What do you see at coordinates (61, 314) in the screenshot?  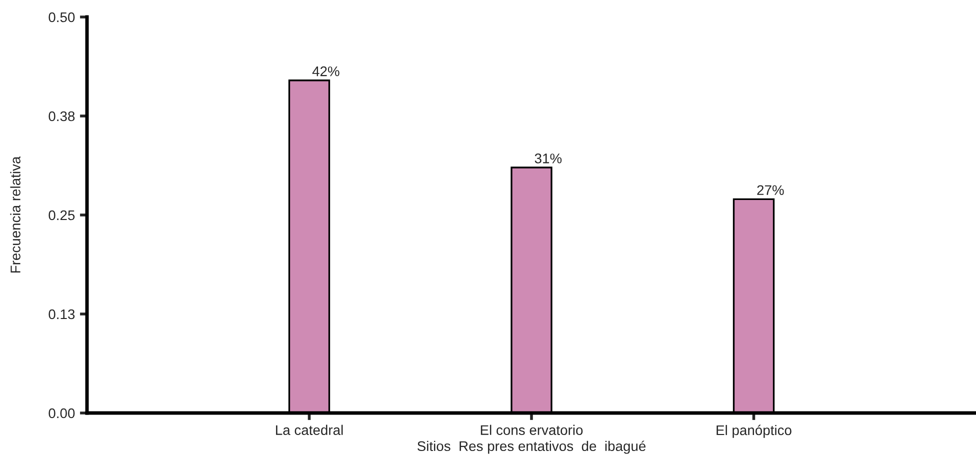 I see `y-tick-label: 0.13` at bounding box center [61, 314].